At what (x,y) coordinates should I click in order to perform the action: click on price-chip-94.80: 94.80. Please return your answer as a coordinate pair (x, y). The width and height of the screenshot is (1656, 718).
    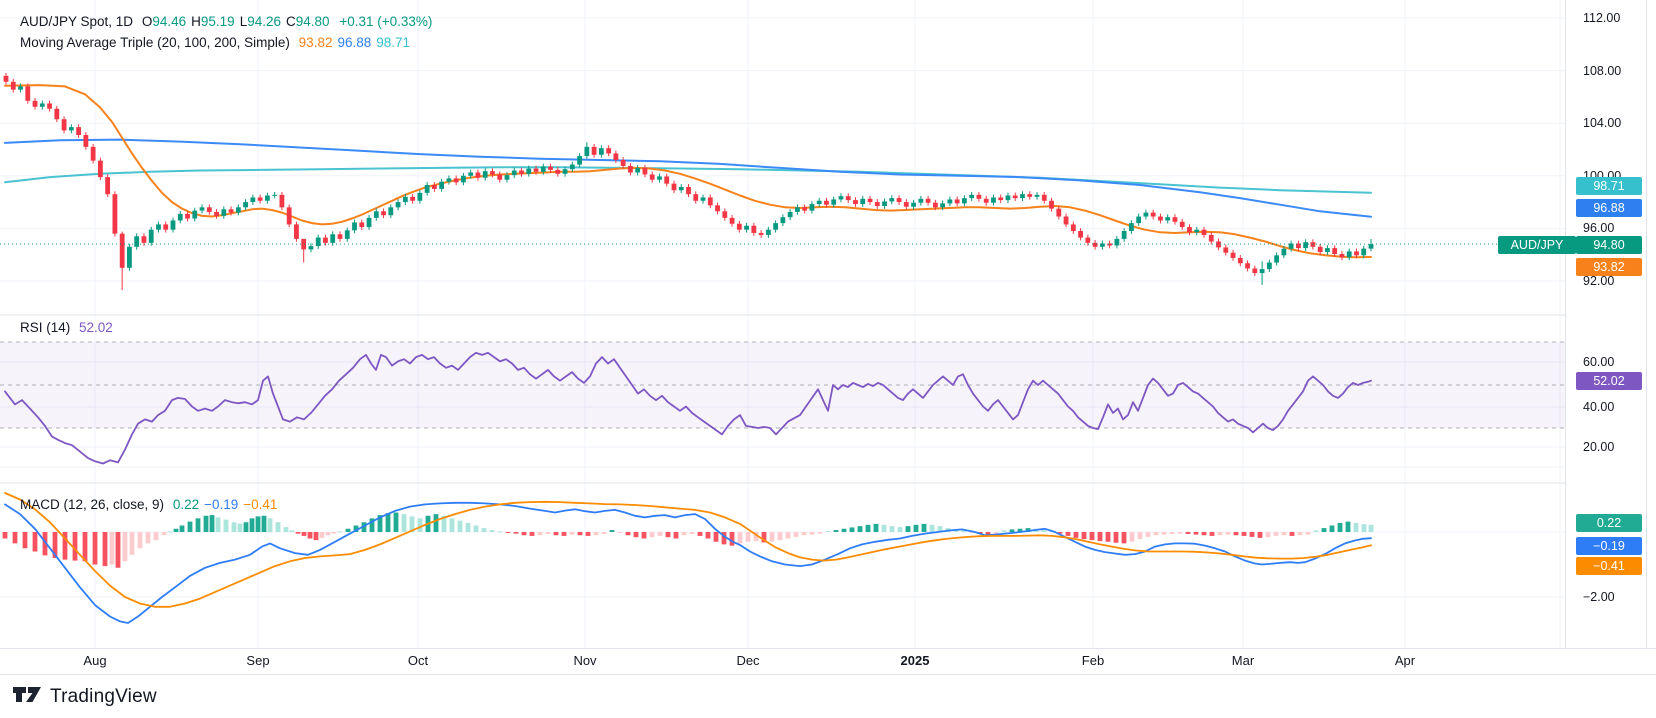
    Looking at the image, I should click on (1609, 245).